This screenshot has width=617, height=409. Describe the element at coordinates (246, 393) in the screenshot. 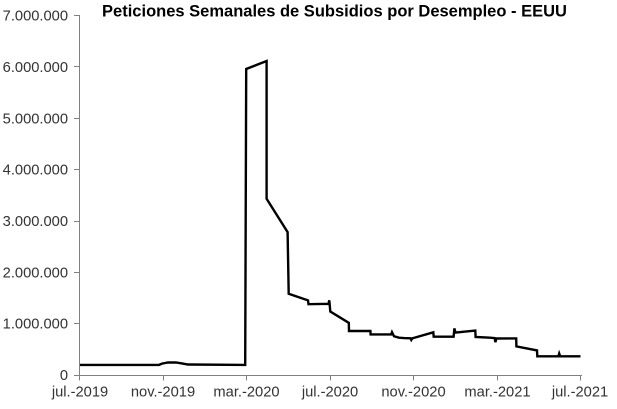

I see `svg-text: mar.-2020` at that location.